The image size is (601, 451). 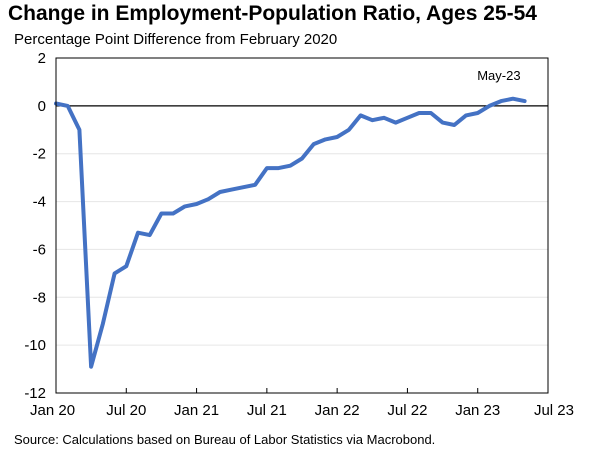 What do you see at coordinates (35, 393) in the screenshot?
I see `y-tick-label: -12` at bounding box center [35, 393].